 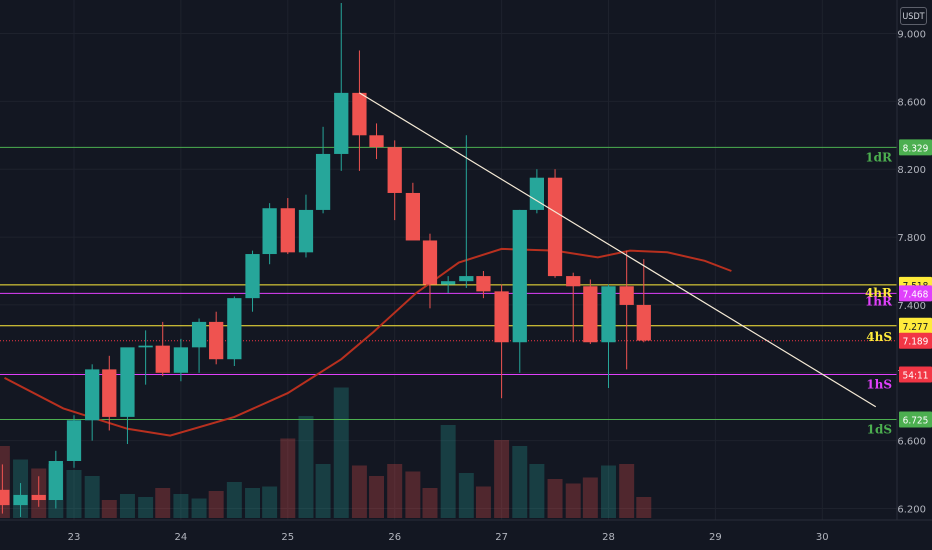 I want to click on price-badge-1dR, so click(x=915, y=147).